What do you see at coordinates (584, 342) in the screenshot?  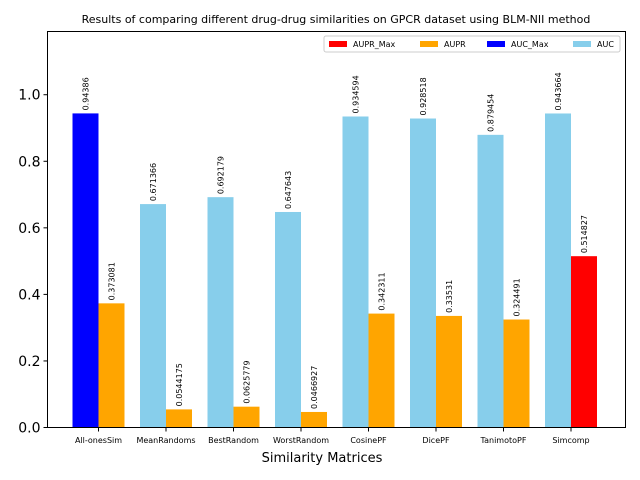 I see `bar-aupr-simcomp` at bounding box center [584, 342].